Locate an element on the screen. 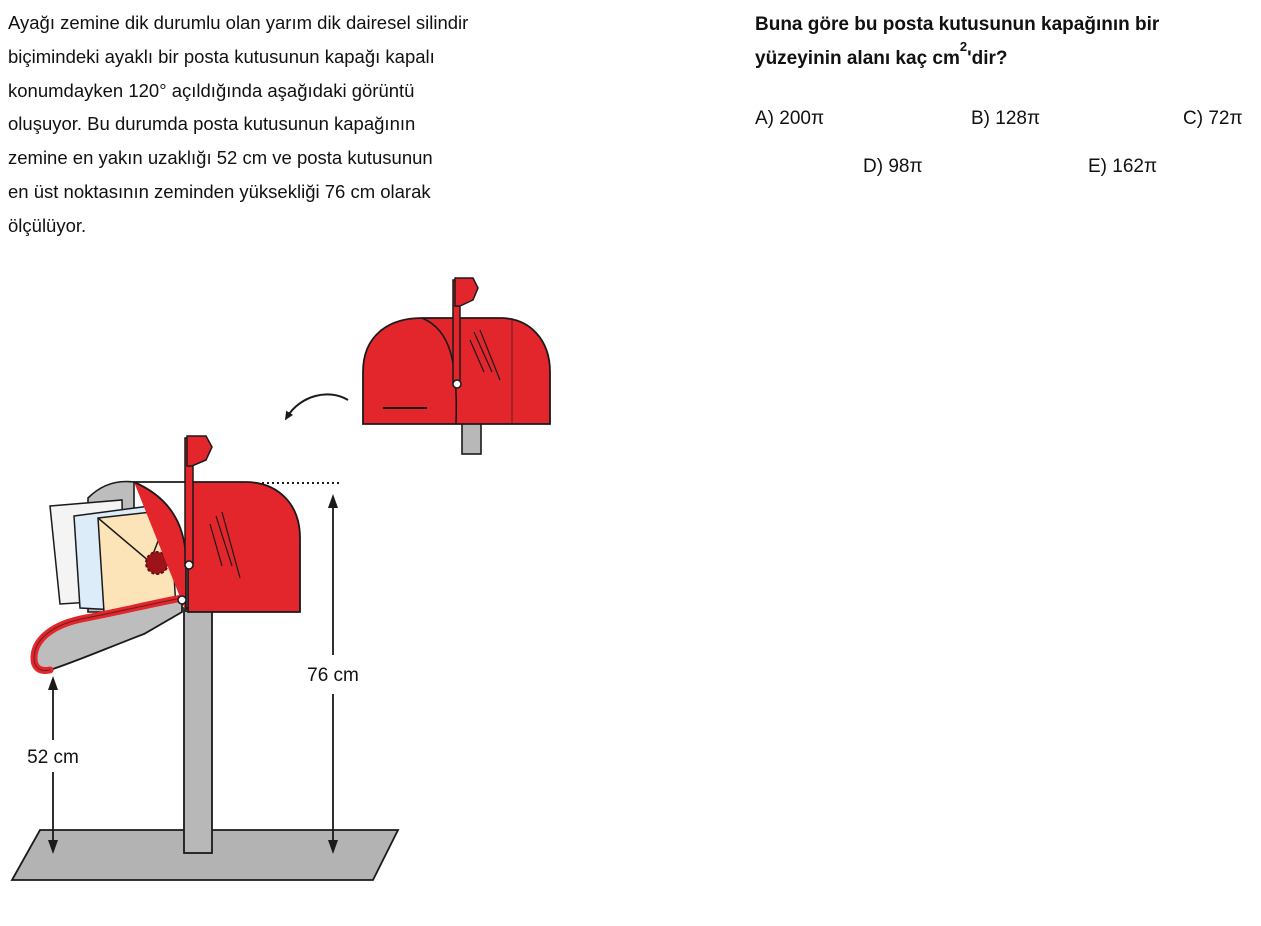  question-line-2: yüzeyinin alanı kaç cm2'dir? is located at coordinates (1005, 57).